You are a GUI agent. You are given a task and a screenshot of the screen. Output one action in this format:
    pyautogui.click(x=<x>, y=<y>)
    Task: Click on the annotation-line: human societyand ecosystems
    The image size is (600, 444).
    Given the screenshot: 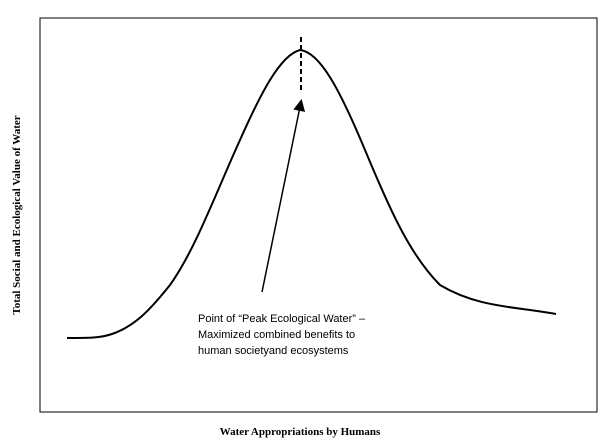 What is the action you would take?
    pyautogui.click(x=273, y=351)
    